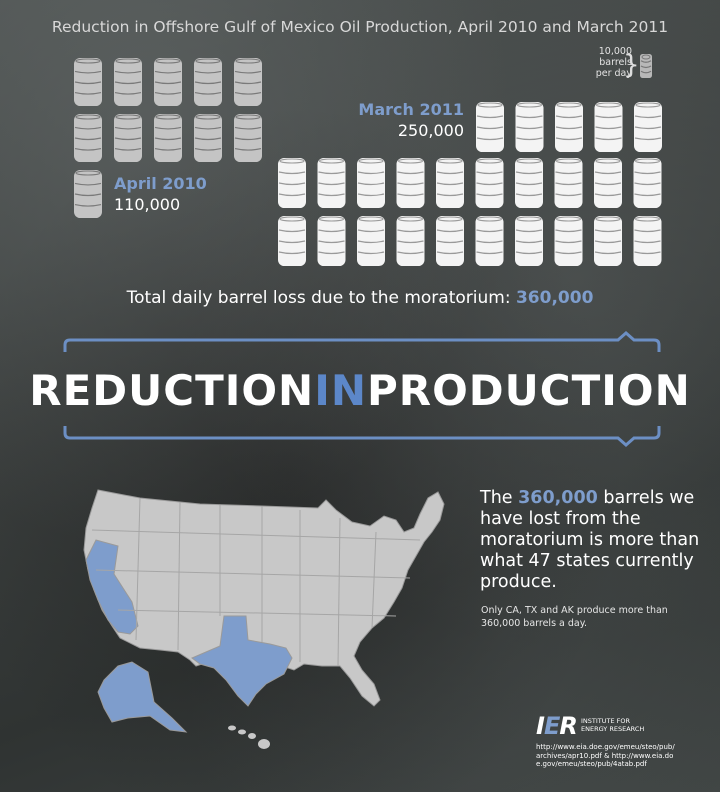  I want to click on logo-text: INSTITUTE FOR ENERGY RESEARCH, so click(626, 725).